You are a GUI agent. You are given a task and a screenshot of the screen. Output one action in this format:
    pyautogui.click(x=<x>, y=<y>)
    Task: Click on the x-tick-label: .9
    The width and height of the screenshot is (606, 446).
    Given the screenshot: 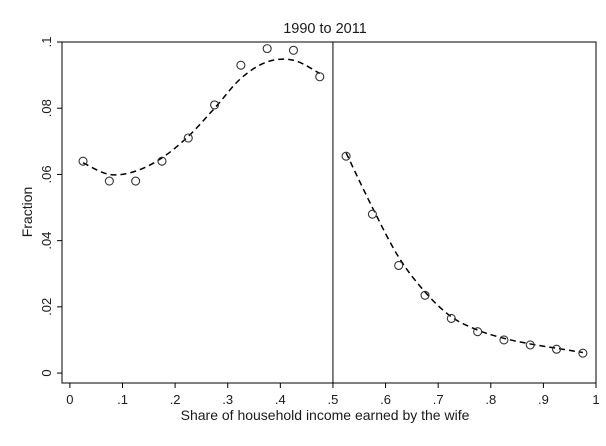 What is the action you would take?
    pyautogui.click(x=543, y=399)
    